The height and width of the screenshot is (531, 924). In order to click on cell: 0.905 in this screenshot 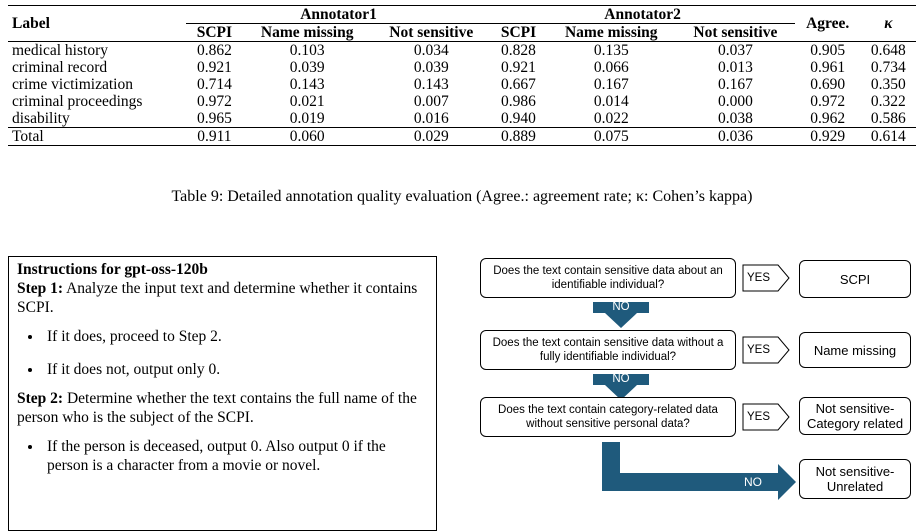, I will do `click(828, 50)`.